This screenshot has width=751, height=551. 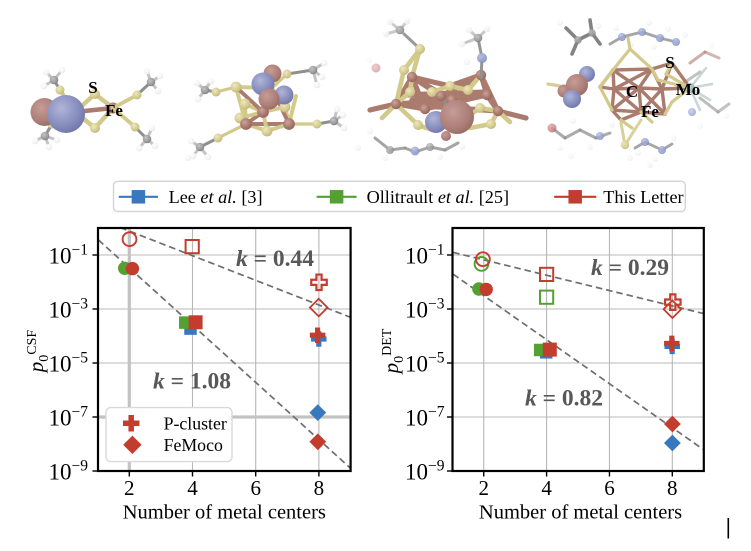 I want to click on svg-text: Ollitrault et al. [25], so click(x=438, y=197).